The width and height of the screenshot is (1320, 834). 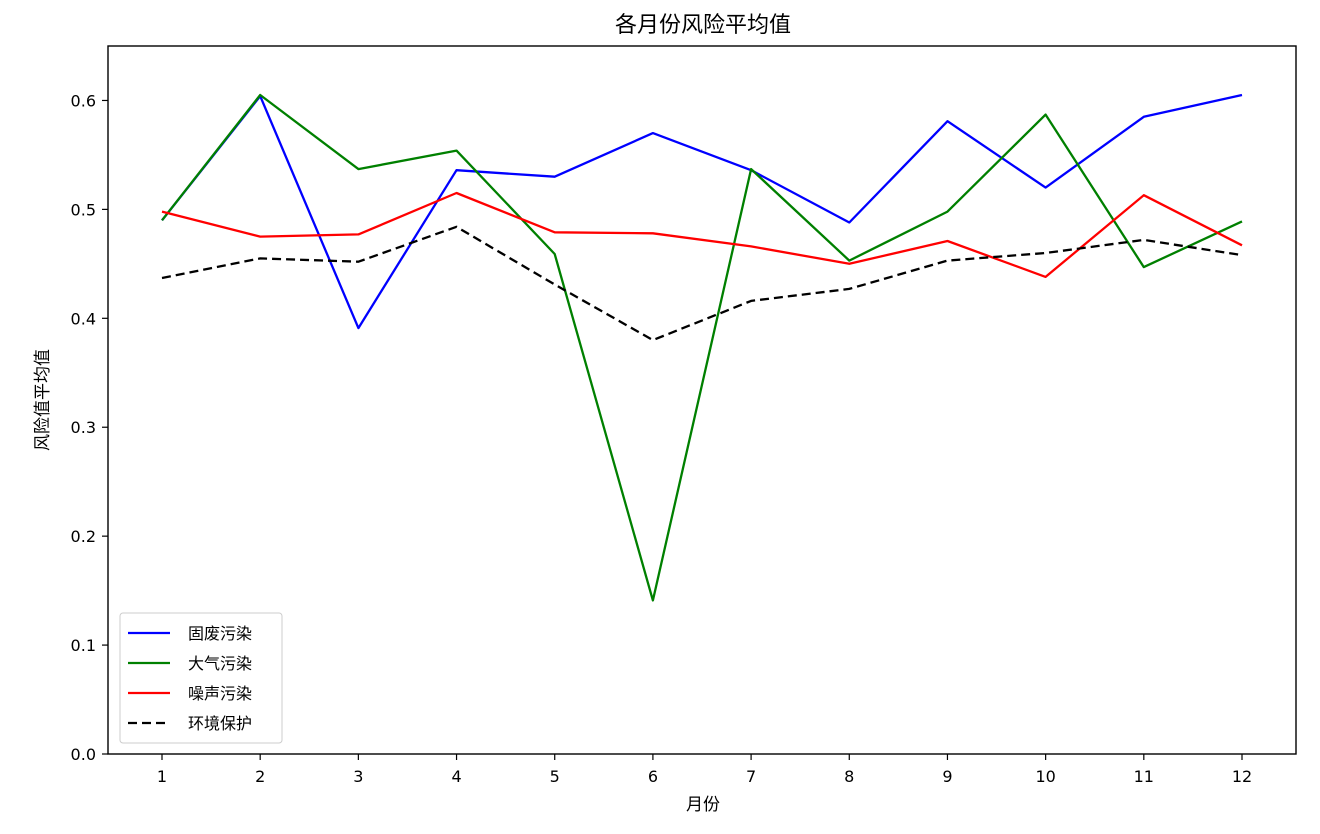 What do you see at coordinates (201, 678) in the screenshot?
I see `legend-box` at bounding box center [201, 678].